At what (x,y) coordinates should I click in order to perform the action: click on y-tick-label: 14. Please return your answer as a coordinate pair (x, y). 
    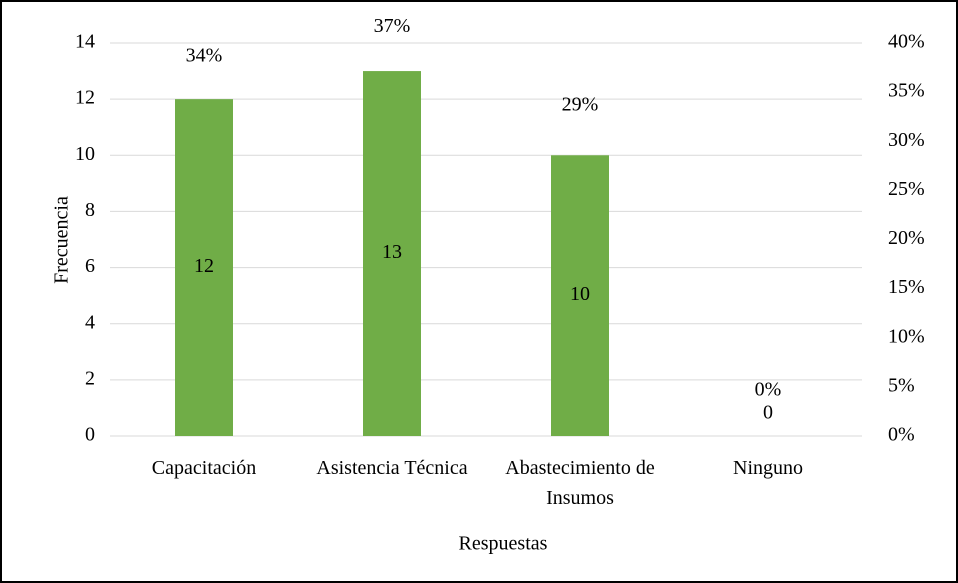
    Looking at the image, I should click on (85, 42).